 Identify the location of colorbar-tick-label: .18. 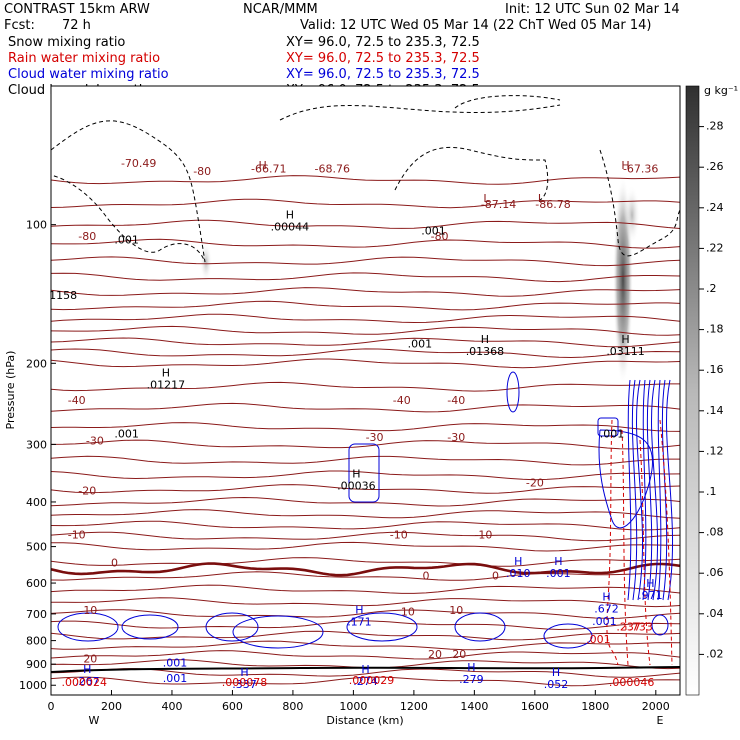
(715, 329).